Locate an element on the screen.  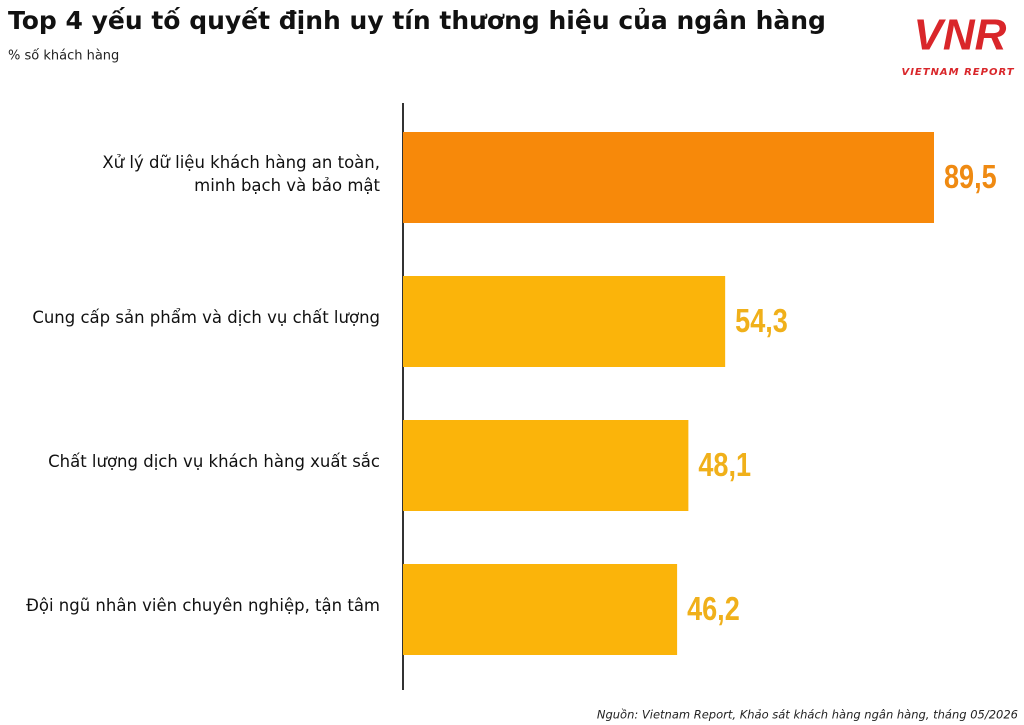
value-label: 54,3 is located at coordinates (761, 322).